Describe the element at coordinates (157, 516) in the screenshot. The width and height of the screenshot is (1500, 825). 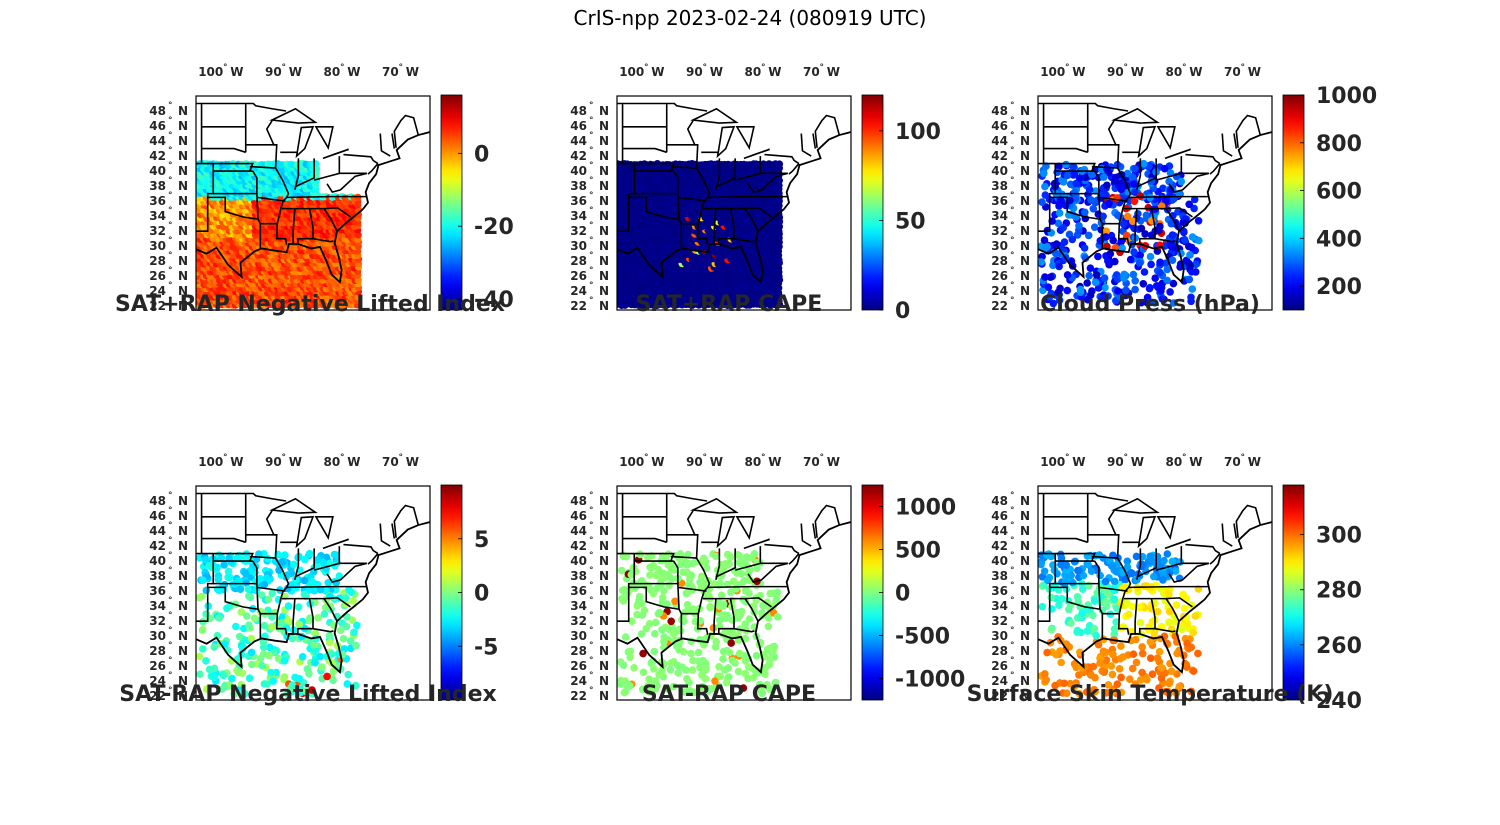
I see `lat-tick-label: 46` at that location.